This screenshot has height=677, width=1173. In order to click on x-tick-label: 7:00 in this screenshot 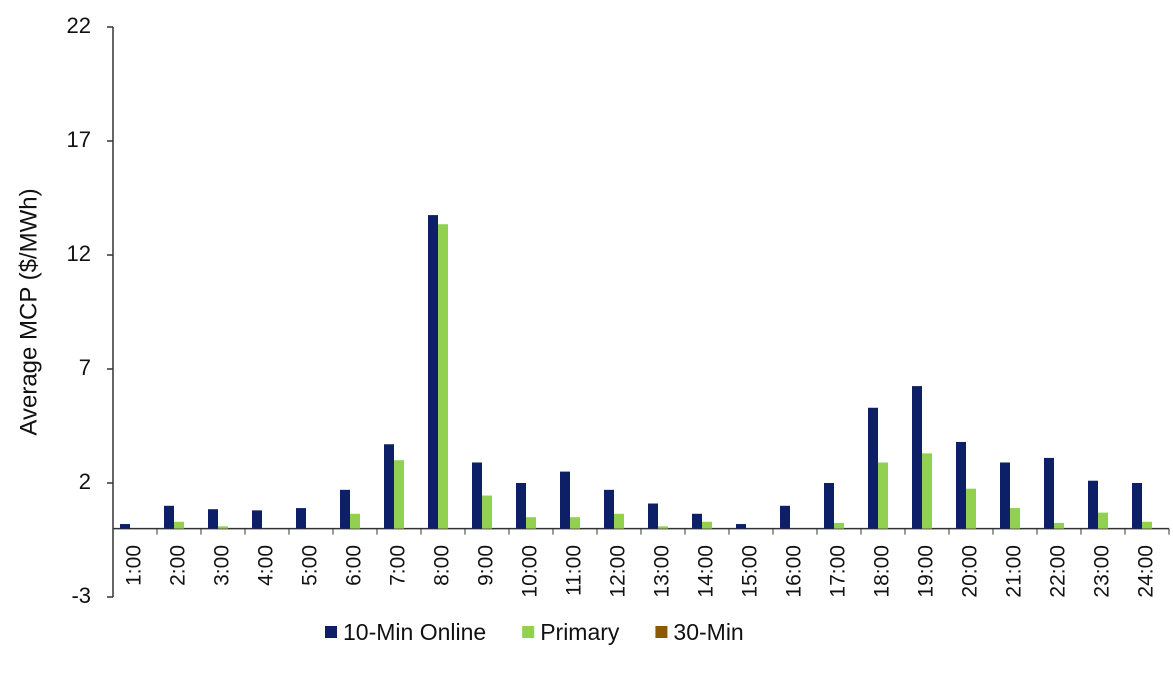, I will do `click(398, 565)`.